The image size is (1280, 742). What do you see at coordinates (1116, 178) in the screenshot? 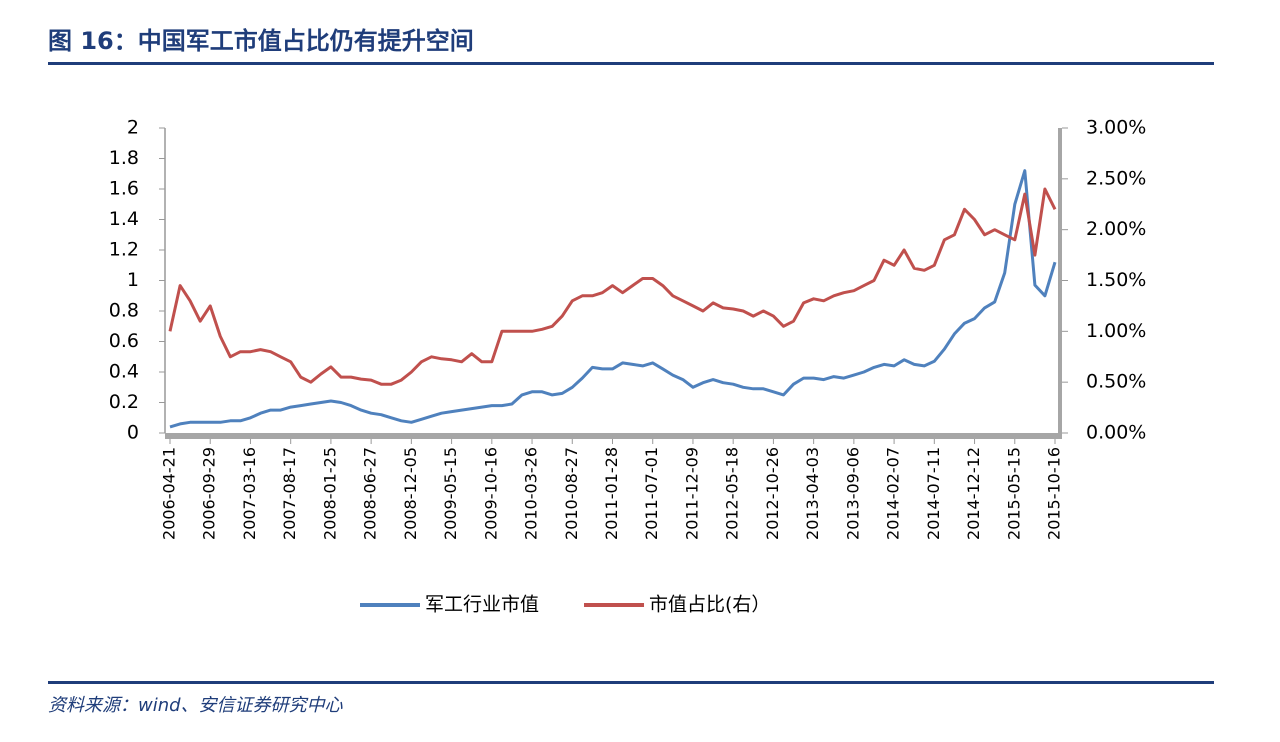
I see `y2-tick-label: 2.50%` at bounding box center [1116, 178].